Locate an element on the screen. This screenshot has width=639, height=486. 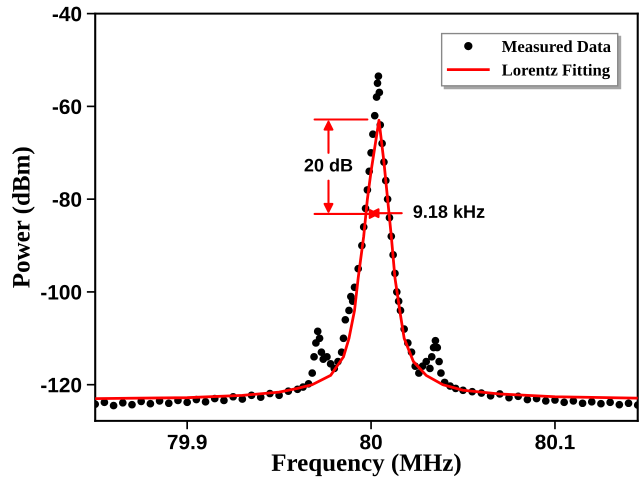
y-tick-label: -120 is located at coordinates (61, 385).